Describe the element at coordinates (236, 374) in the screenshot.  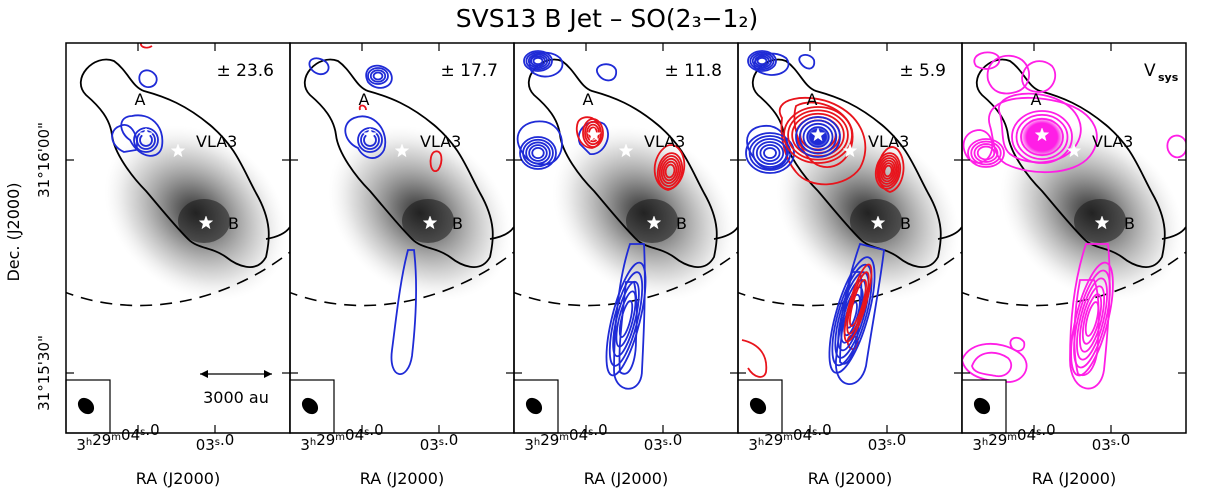
I see `scale-bar-arrows` at that location.